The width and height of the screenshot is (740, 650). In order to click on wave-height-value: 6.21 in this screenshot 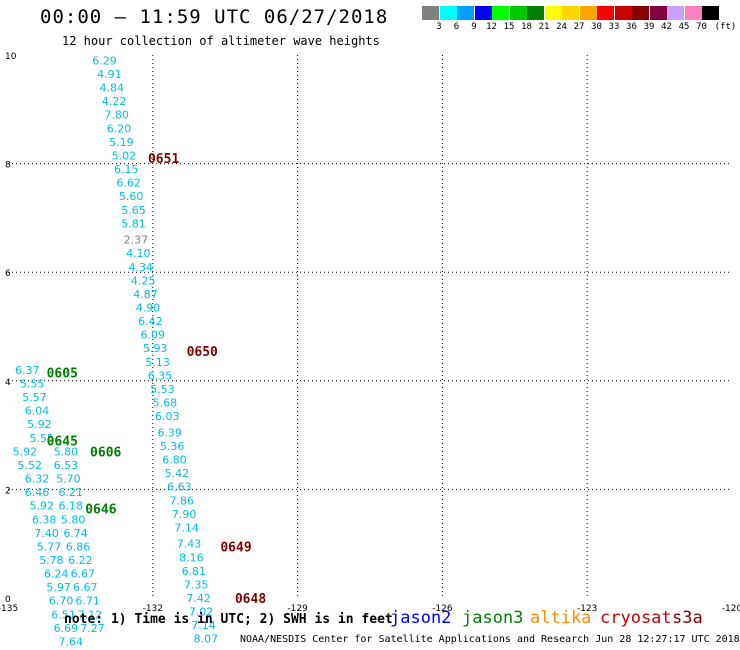, I will do `click(70, 492)`.